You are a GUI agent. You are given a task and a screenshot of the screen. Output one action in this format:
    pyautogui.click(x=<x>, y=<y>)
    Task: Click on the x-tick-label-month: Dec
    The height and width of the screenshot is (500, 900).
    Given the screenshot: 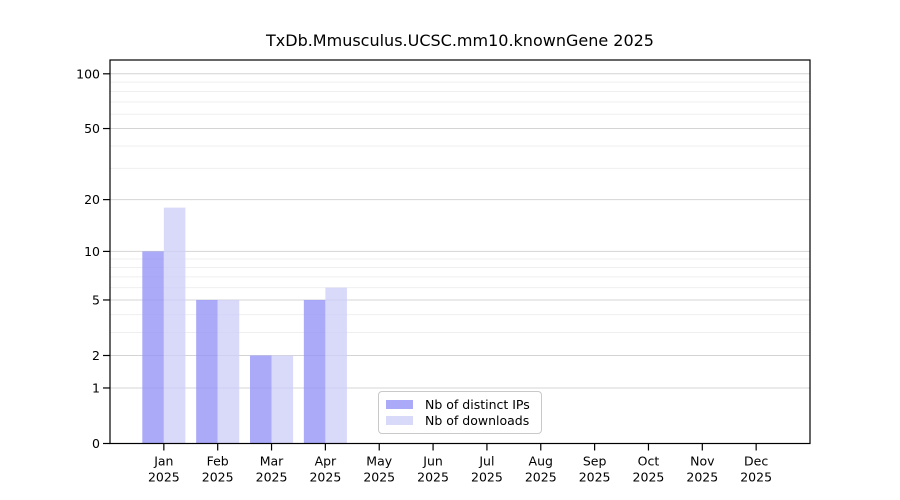 What is the action you would take?
    pyautogui.click(x=756, y=461)
    